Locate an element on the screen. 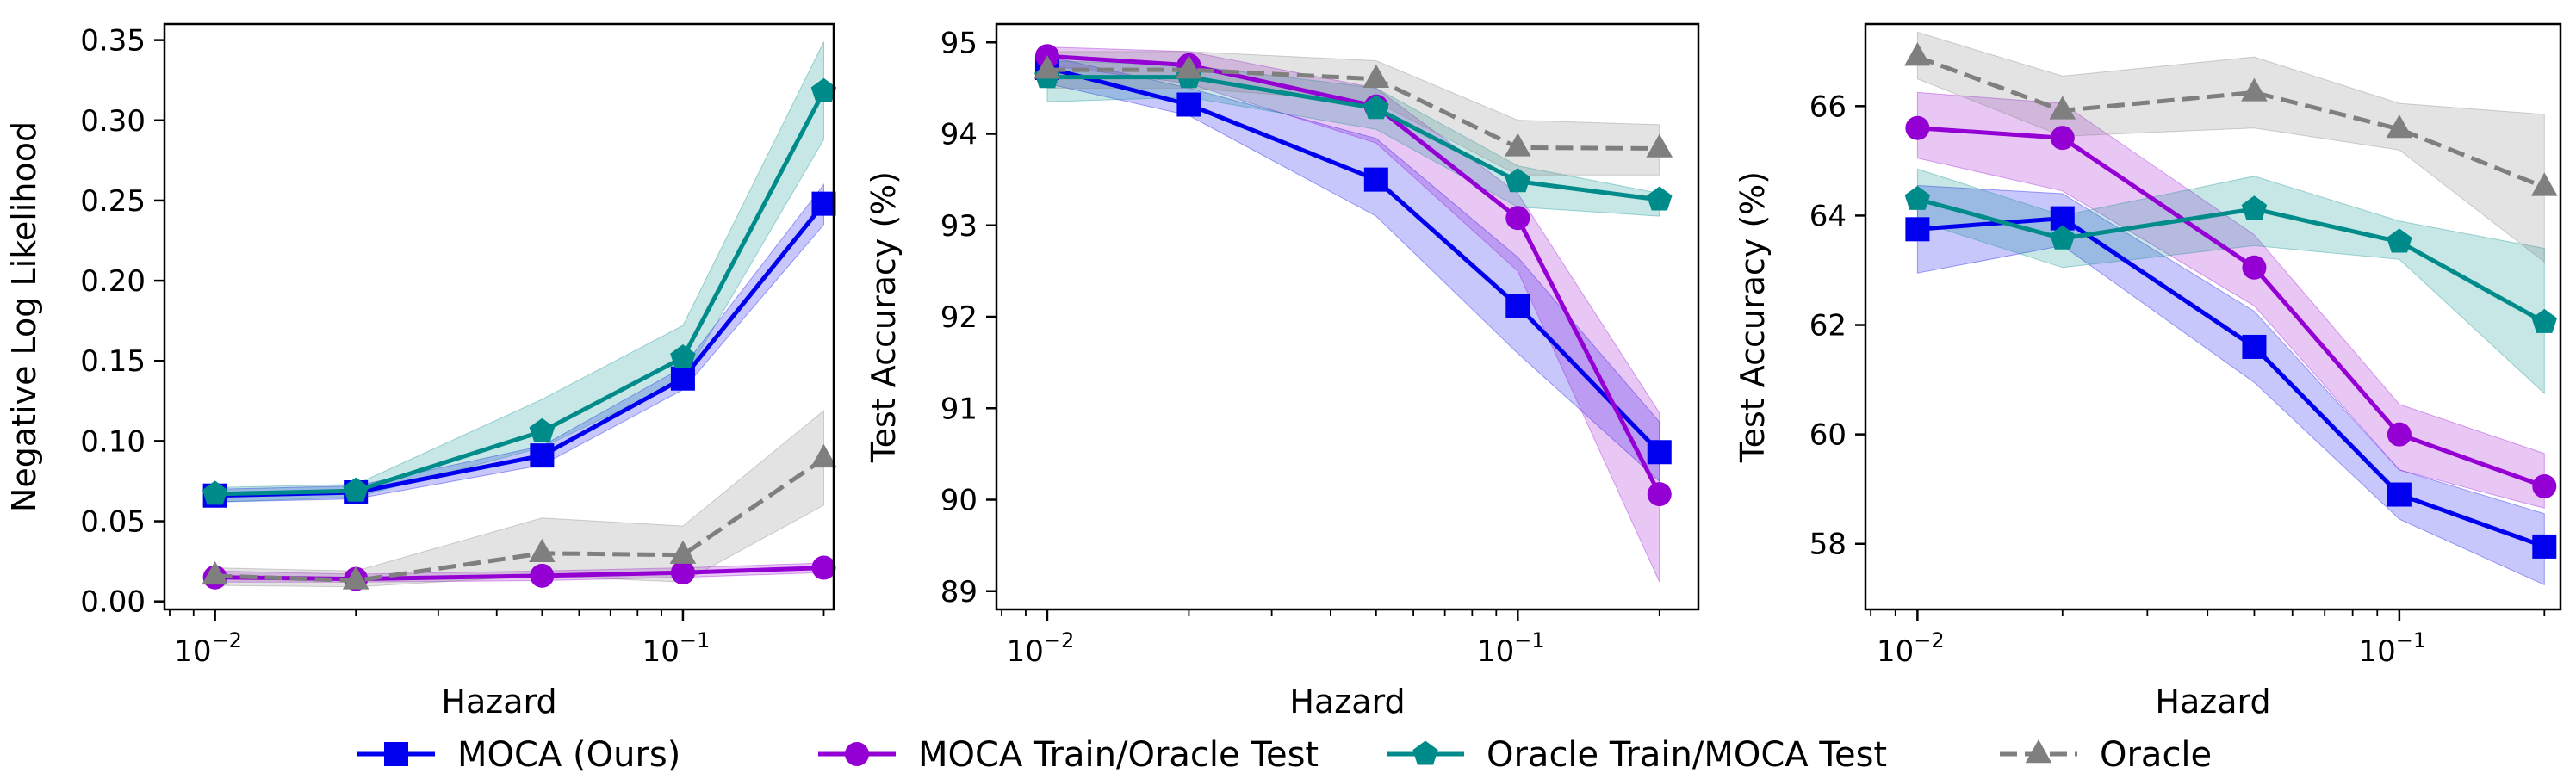 The image size is (2576, 773). y-tick-label: 0.10 is located at coordinates (113, 441).